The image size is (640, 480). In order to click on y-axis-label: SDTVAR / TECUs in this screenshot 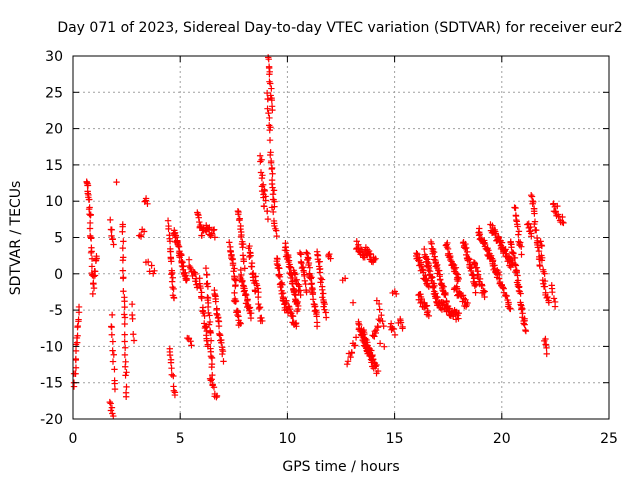, I will do `click(16, 238)`.